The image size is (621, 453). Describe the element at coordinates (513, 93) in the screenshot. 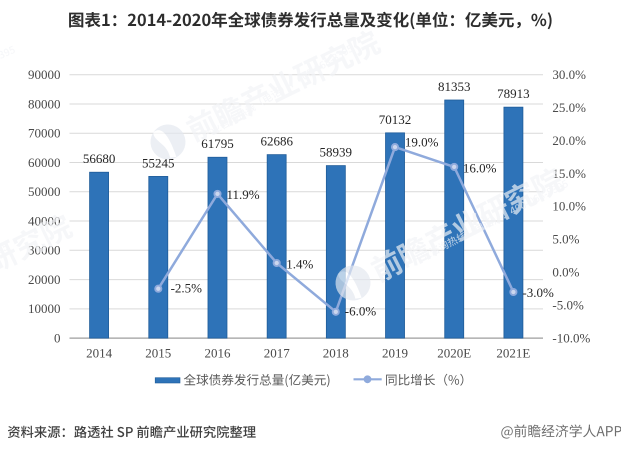

I see `svg-text: 78913` at that location.